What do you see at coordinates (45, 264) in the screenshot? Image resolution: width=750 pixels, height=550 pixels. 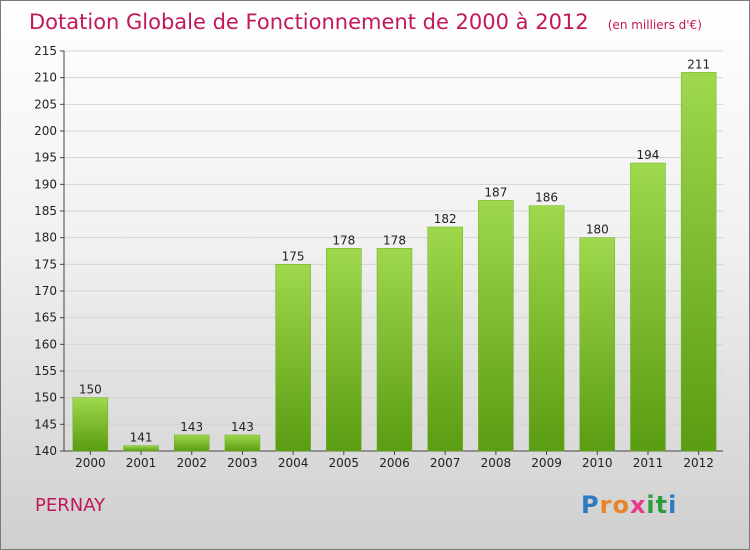 I see `y-tick-label: 175` at bounding box center [45, 264].